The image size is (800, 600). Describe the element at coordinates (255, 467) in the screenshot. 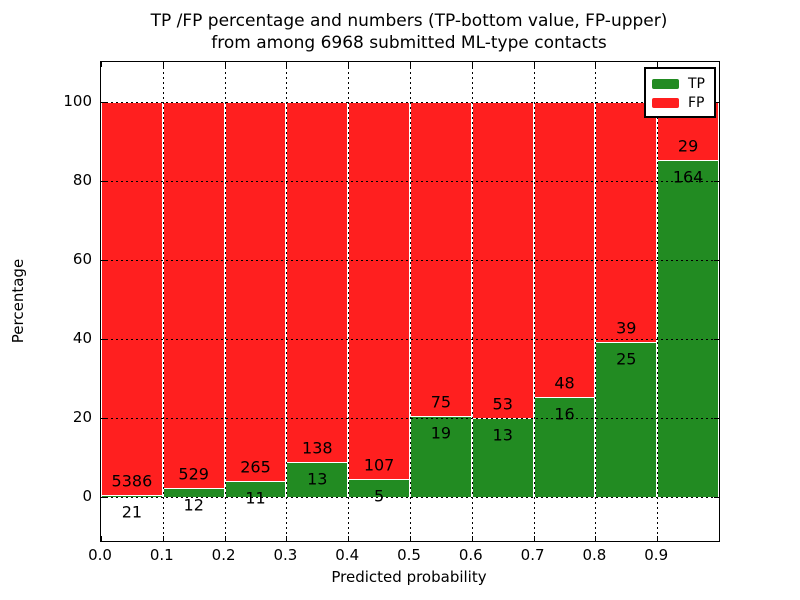

I see `fp-count-label: 265` at that location.